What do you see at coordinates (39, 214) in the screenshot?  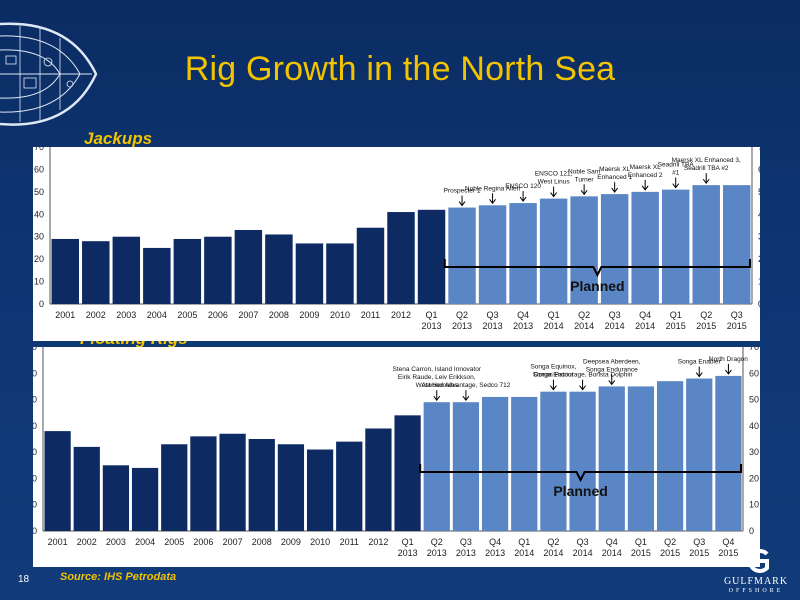 I see `y-tick-label-left: 40` at bounding box center [39, 214].